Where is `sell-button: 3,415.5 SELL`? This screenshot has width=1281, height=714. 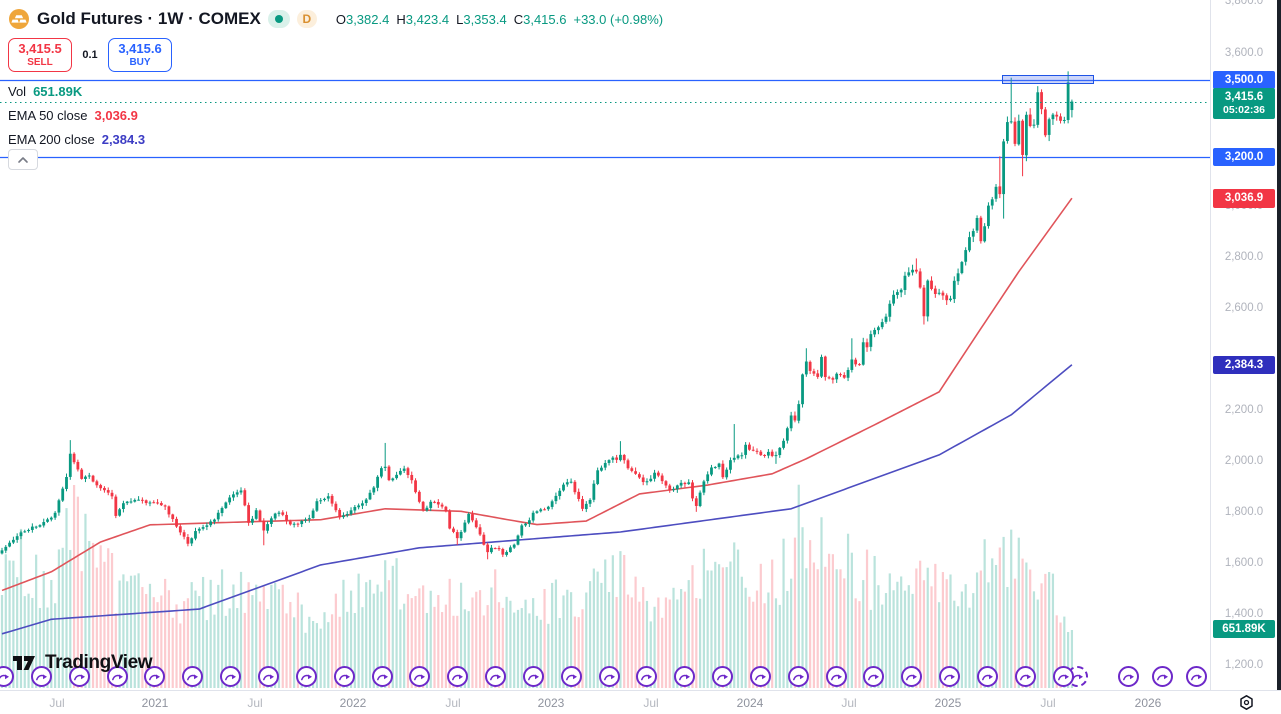
sell-button: 3,415.5 SELL is located at coordinates (40, 55).